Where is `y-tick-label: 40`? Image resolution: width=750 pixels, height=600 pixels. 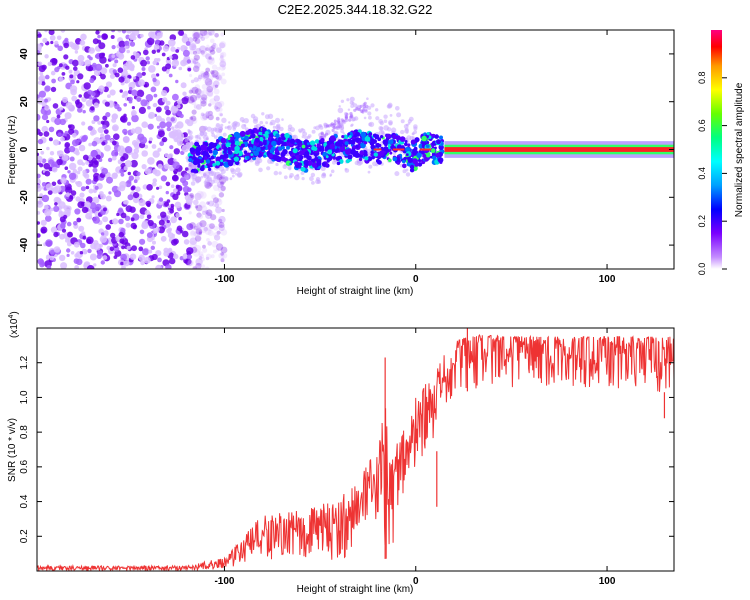
y-tick-label: 40 is located at coordinates (24, 54).